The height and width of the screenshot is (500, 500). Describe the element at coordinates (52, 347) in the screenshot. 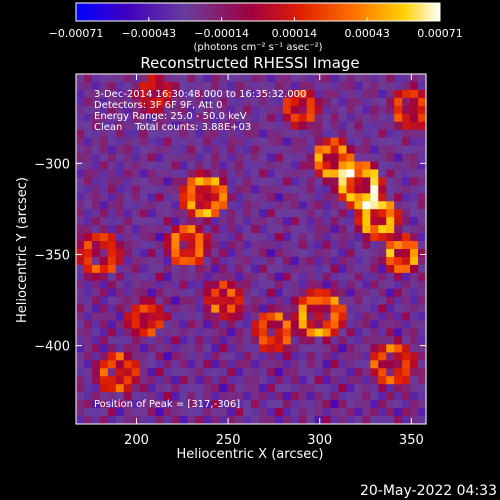

I see `y-tick-label: −400` at that location.